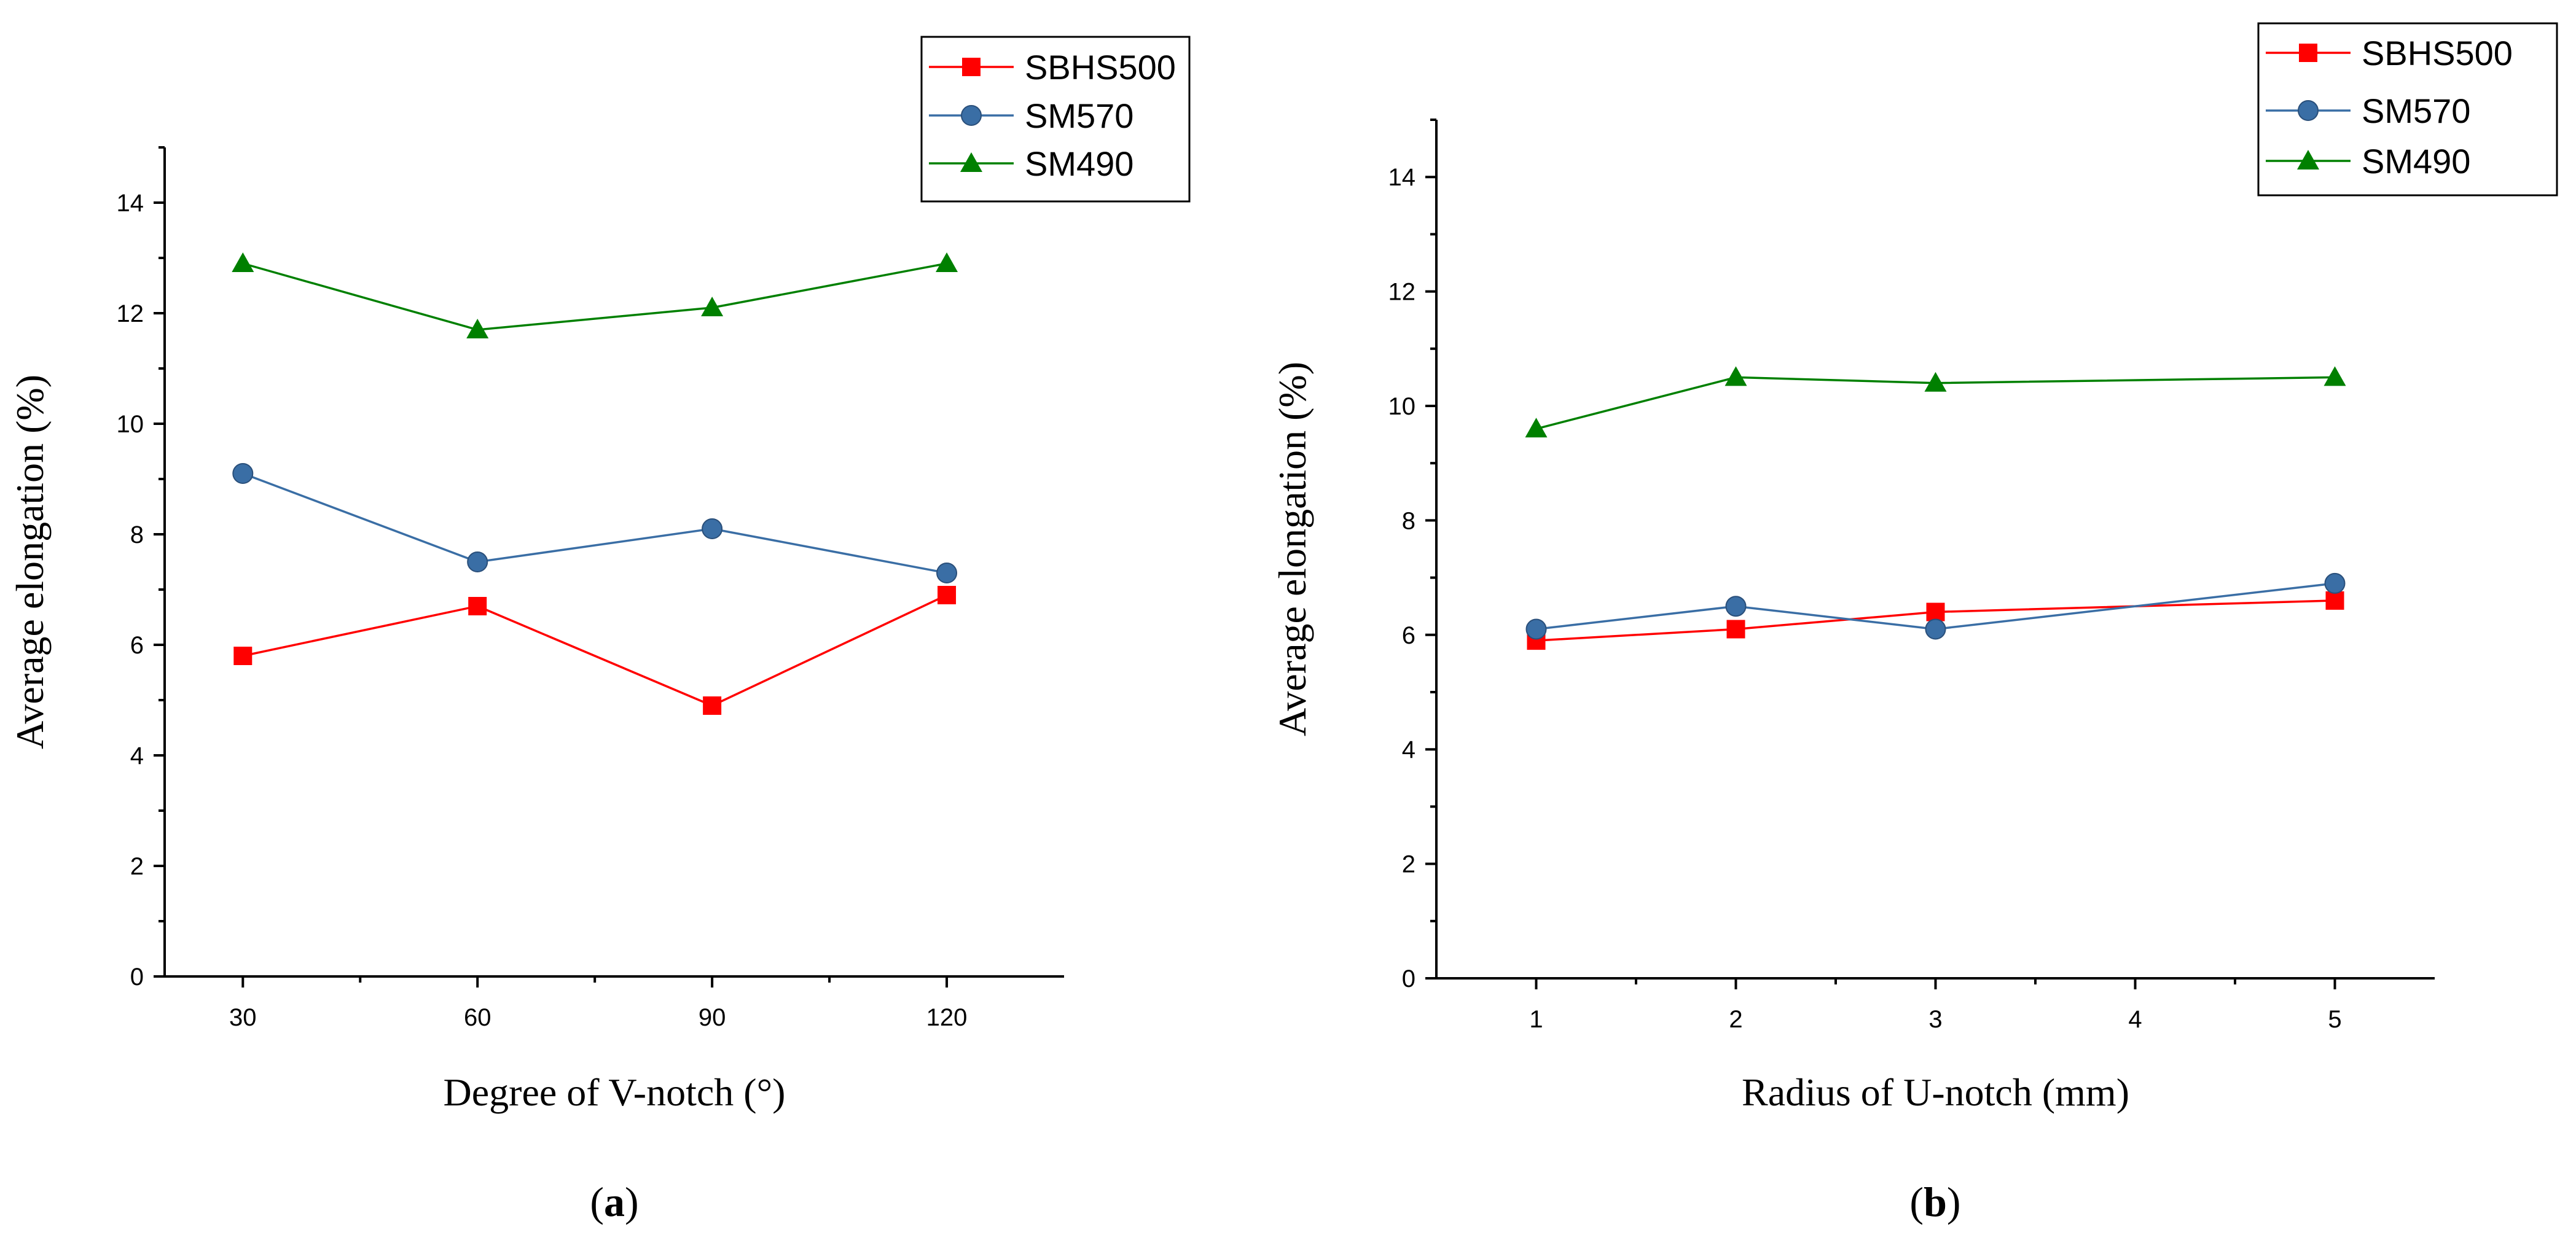 This screenshot has height=1235, width=2576. Describe the element at coordinates (614, 1202) in the screenshot. I see `panel-label: (a)` at that location.